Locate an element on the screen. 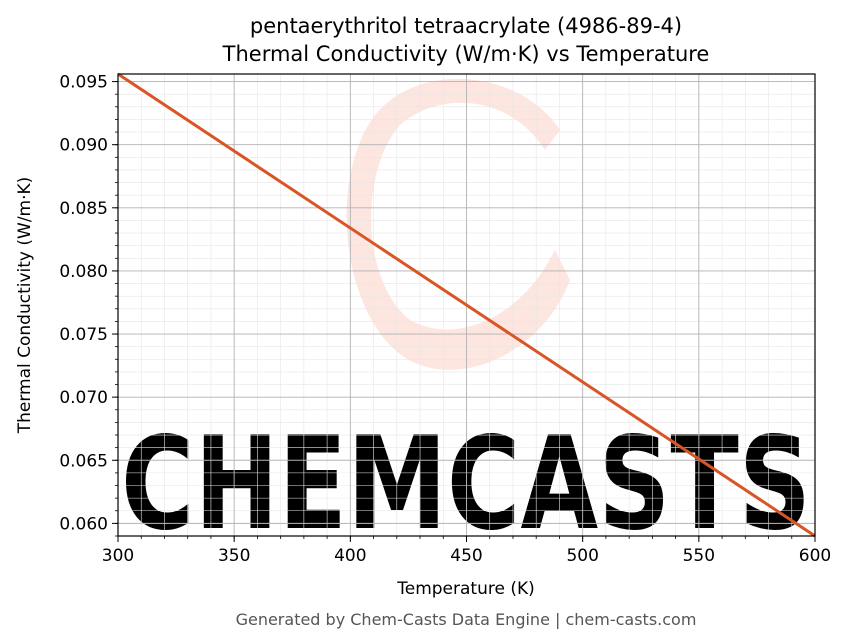 The image size is (850, 644). y-tick-label: 0.070 is located at coordinates (83, 398).